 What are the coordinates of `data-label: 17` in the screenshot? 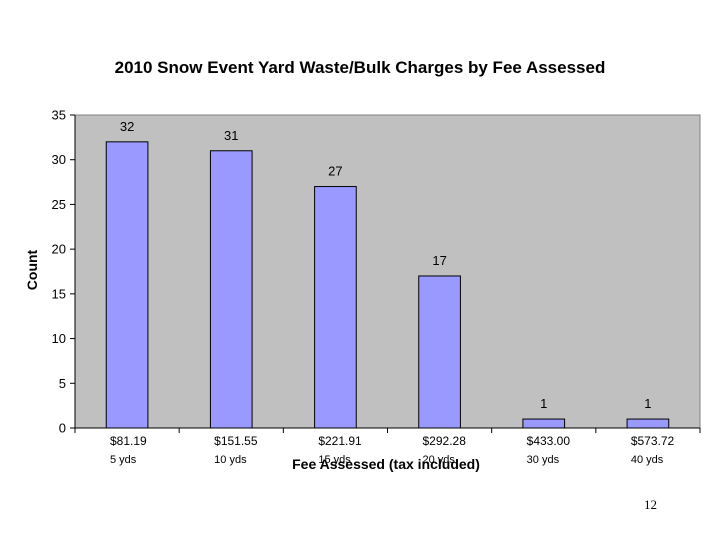 It's located at (439, 260).